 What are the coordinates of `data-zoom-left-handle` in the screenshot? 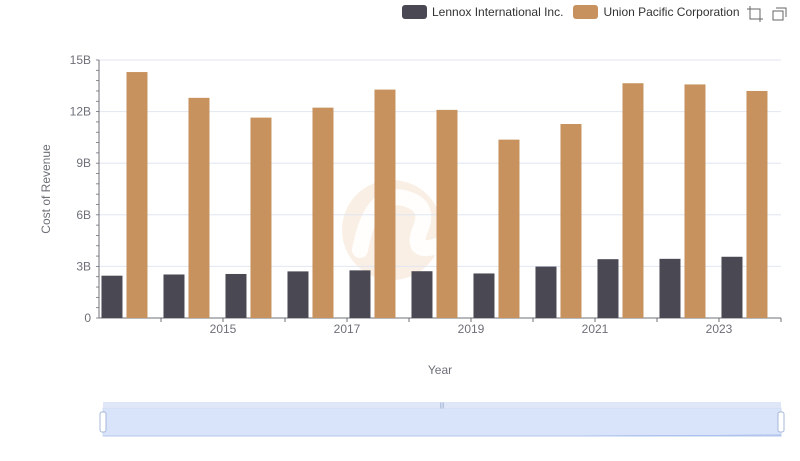 It's located at (103, 422).